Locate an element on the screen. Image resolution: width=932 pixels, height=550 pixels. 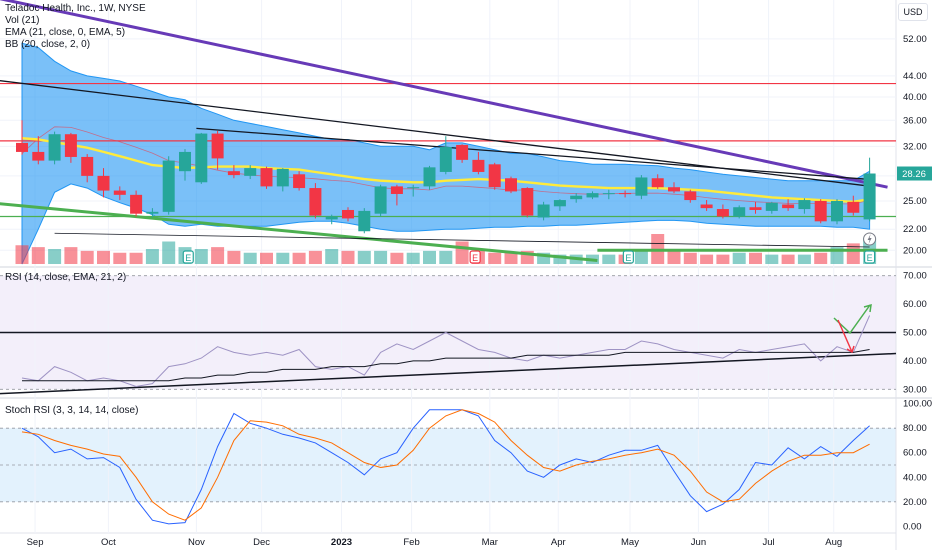
rsi-tick-label: 60.00 is located at coordinates (915, 304).